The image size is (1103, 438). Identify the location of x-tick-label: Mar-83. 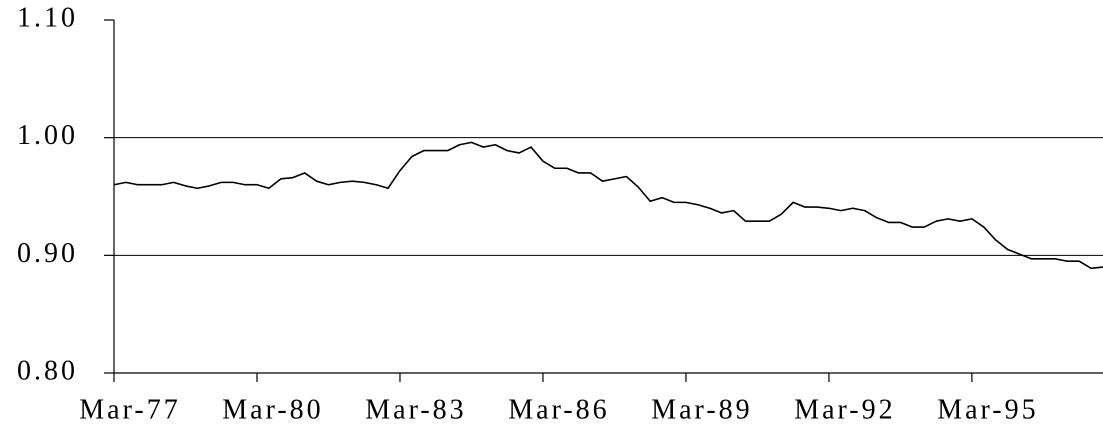
(415, 409).